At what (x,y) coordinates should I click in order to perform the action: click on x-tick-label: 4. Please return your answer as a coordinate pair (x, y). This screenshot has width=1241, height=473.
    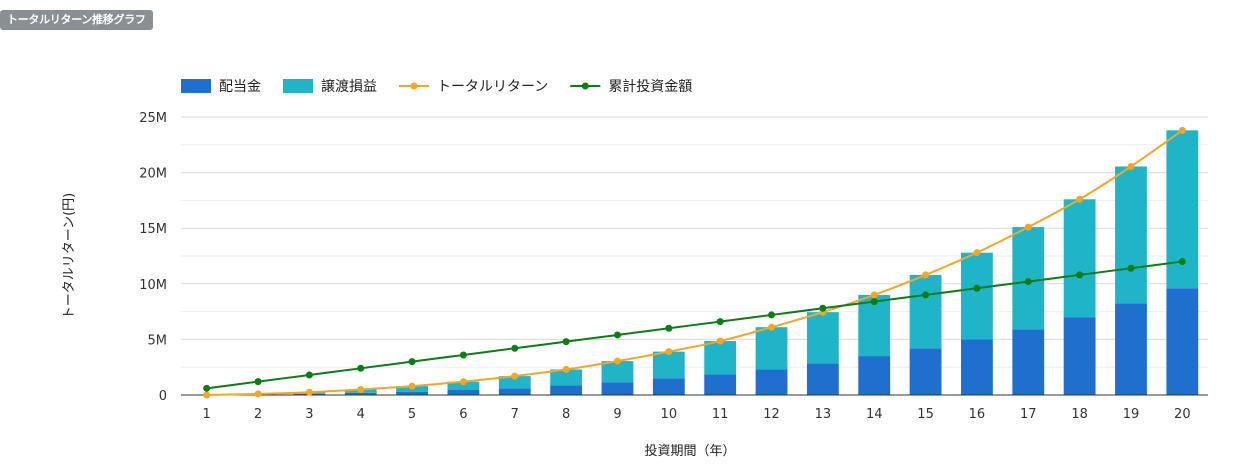
    Looking at the image, I should click on (361, 414).